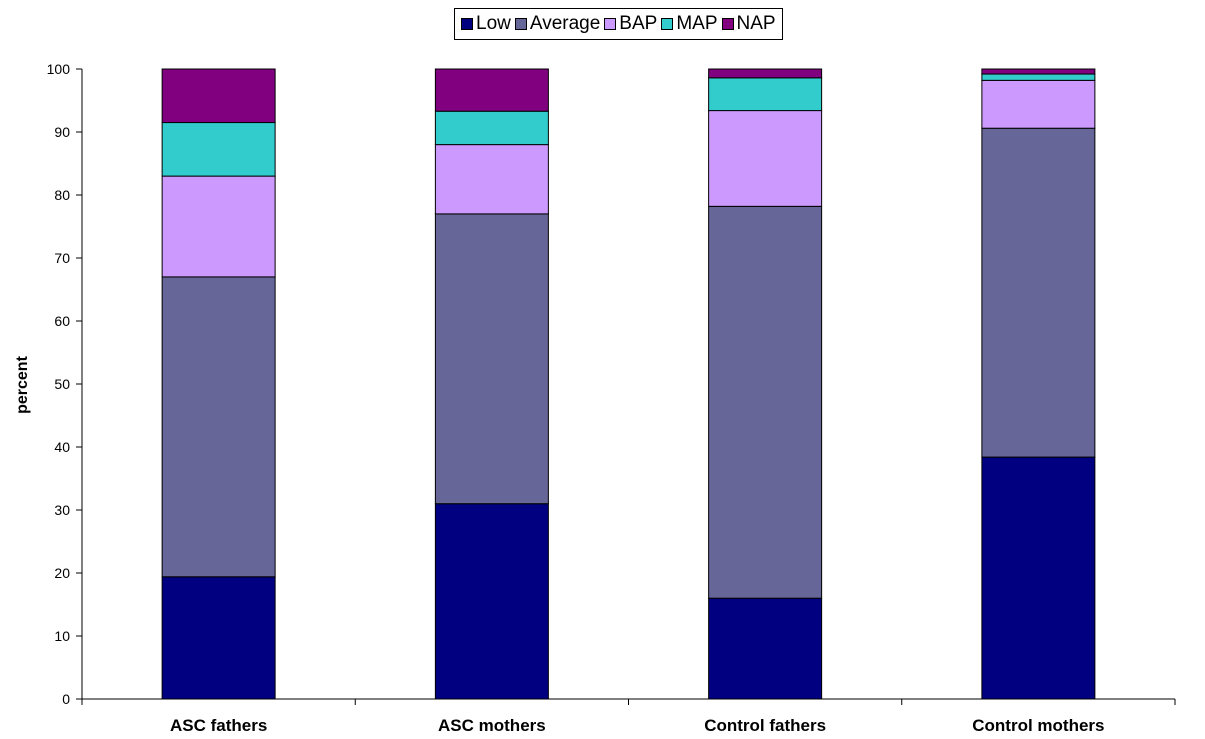  I want to click on legend-label: MAP, so click(697, 23).